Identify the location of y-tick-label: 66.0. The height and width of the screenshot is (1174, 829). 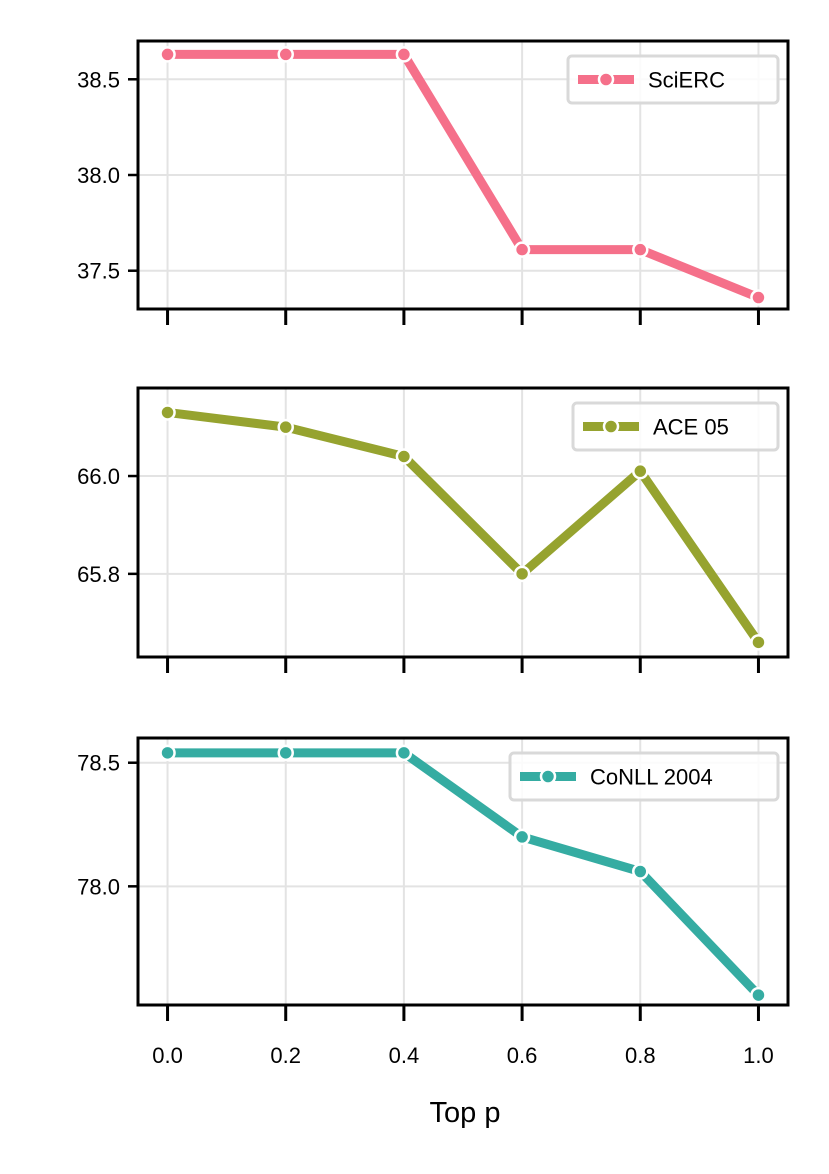
(98, 476).